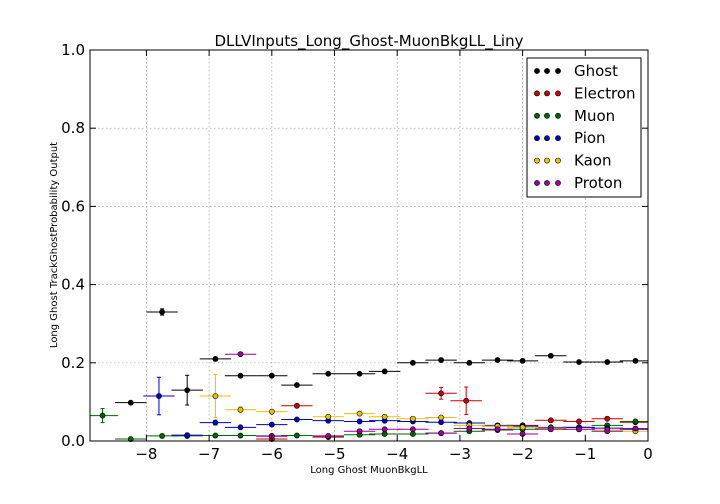  What do you see at coordinates (272, 454) in the screenshot?
I see `x-tick-label: −6` at bounding box center [272, 454].